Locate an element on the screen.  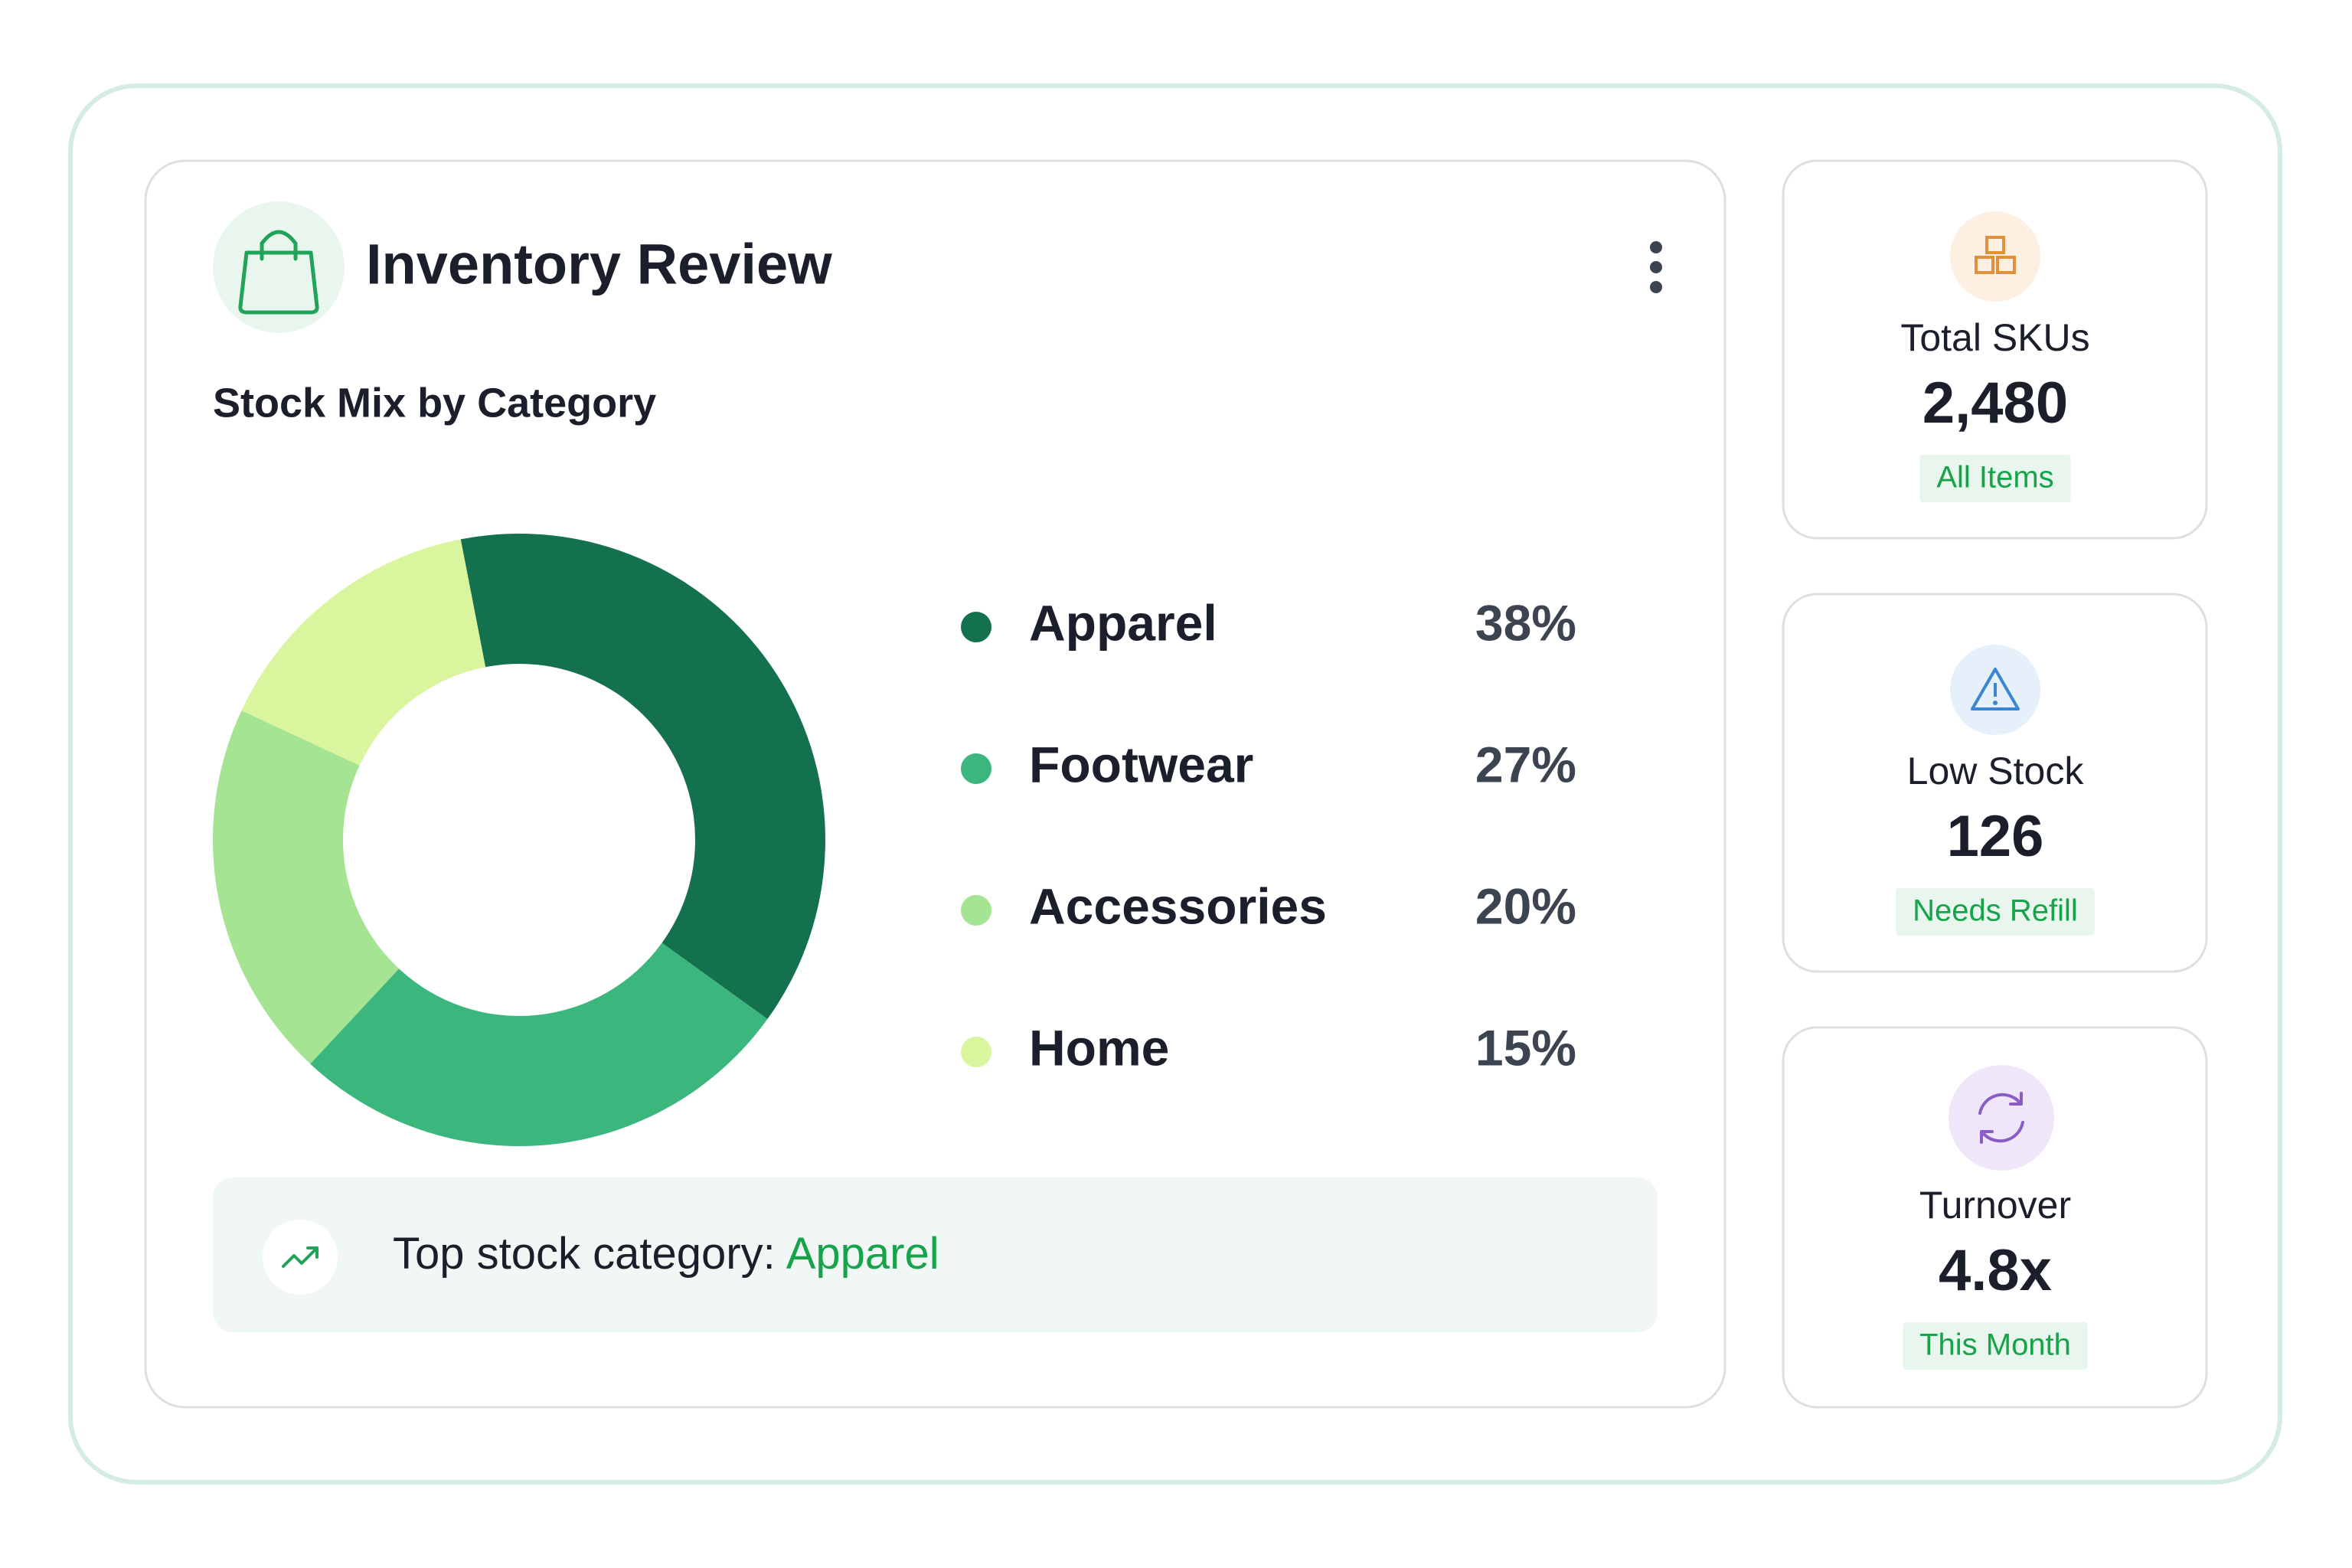
value-label: 20% is located at coordinates (1525, 905).